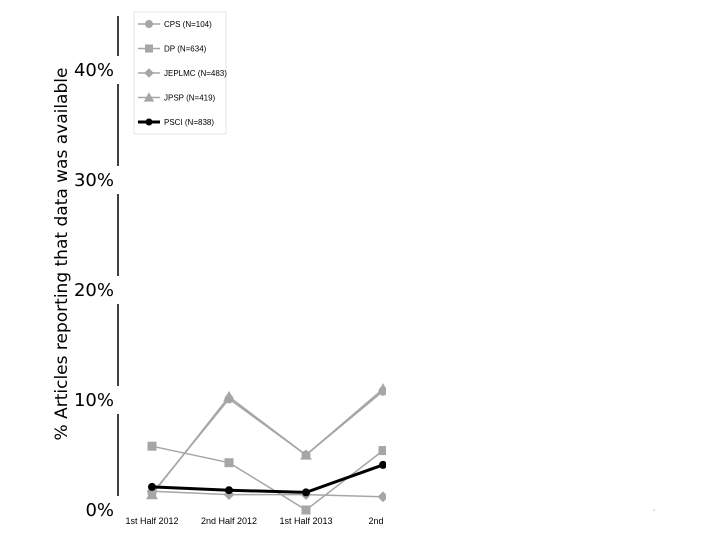 The image size is (720, 540). Describe the element at coordinates (195, 73) in the screenshot. I see `legend-entry-label: JEPLMC (N=483)` at that location.